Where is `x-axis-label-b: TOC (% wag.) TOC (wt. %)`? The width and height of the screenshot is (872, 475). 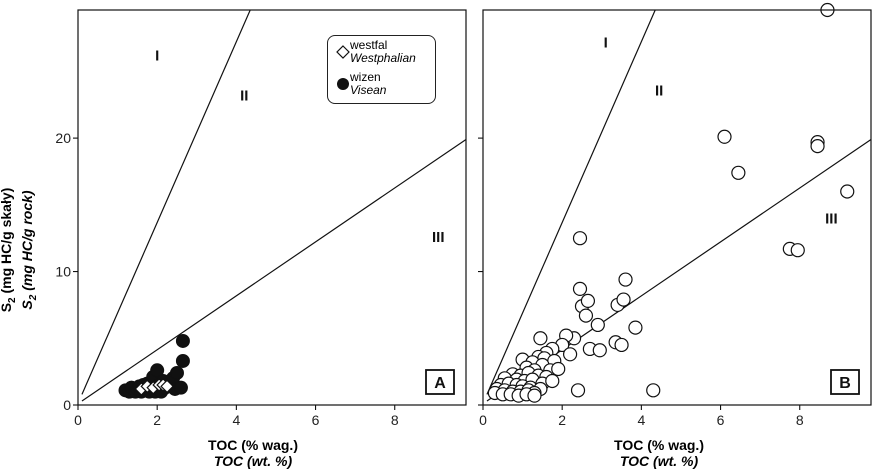 x-axis-label-b: TOC (% wag.) TOC (wt. %) is located at coordinates (659, 453).